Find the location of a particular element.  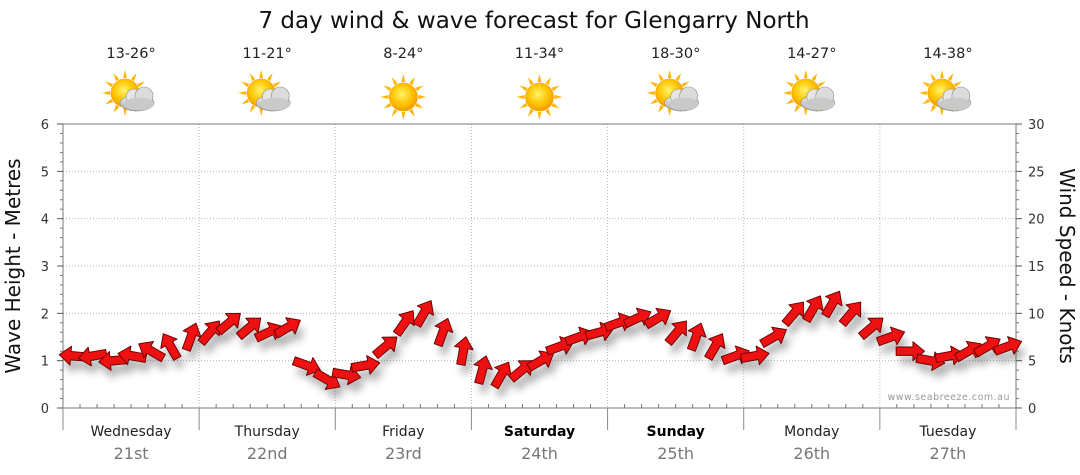

y-left-tick-label: 5 is located at coordinates (45, 172).